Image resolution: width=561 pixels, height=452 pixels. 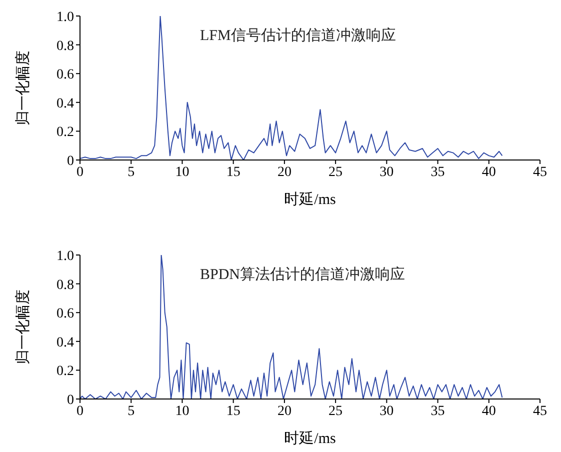 What do you see at coordinates (298, 35) in the screenshot?
I see `annotation: LFM信号估计的信道冲激响应` at bounding box center [298, 35].